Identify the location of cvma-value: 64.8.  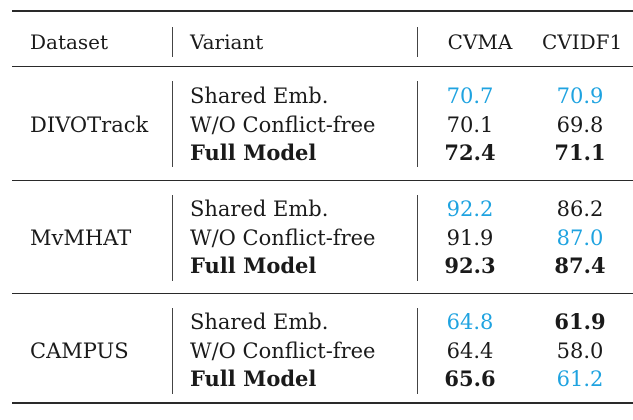
(470, 322).